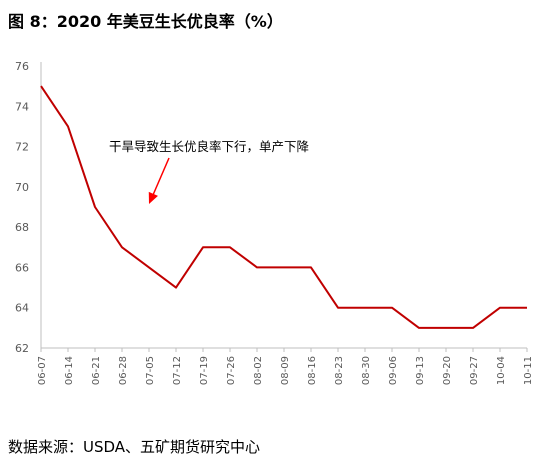 The image size is (548, 464). Describe the element at coordinates (209, 146) in the screenshot. I see `annotation-text: 干旱导致生长优良率下行，单产下降` at that location.